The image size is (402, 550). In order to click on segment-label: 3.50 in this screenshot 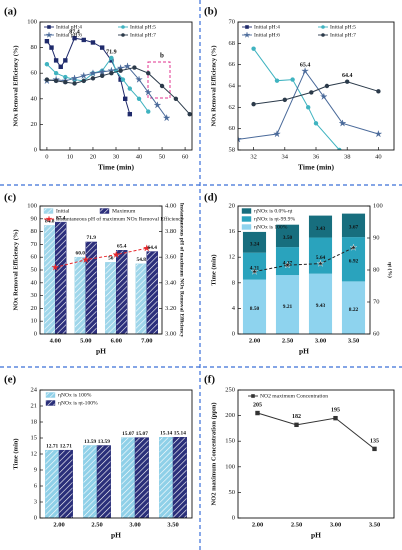, I will do `click(288, 238)`.